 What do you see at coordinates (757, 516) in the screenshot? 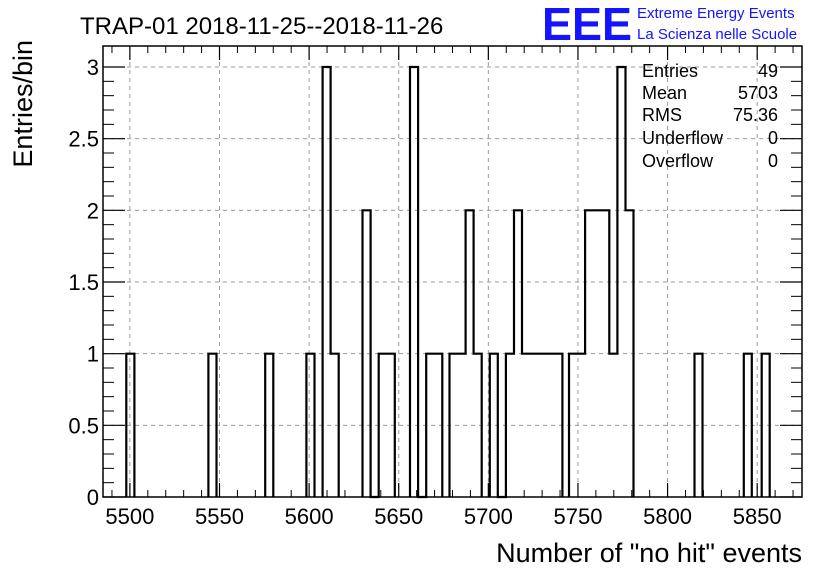
I see `x-tick-label: 5850` at bounding box center [757, 516].